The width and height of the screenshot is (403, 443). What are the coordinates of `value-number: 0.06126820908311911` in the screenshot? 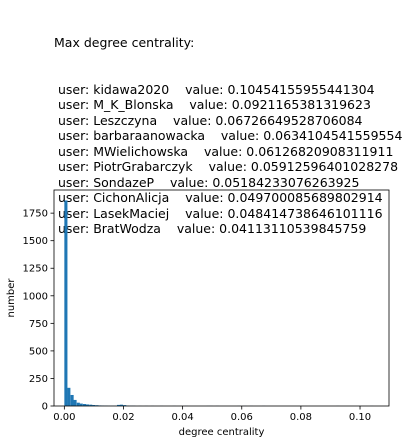 It's located at (320, 151).